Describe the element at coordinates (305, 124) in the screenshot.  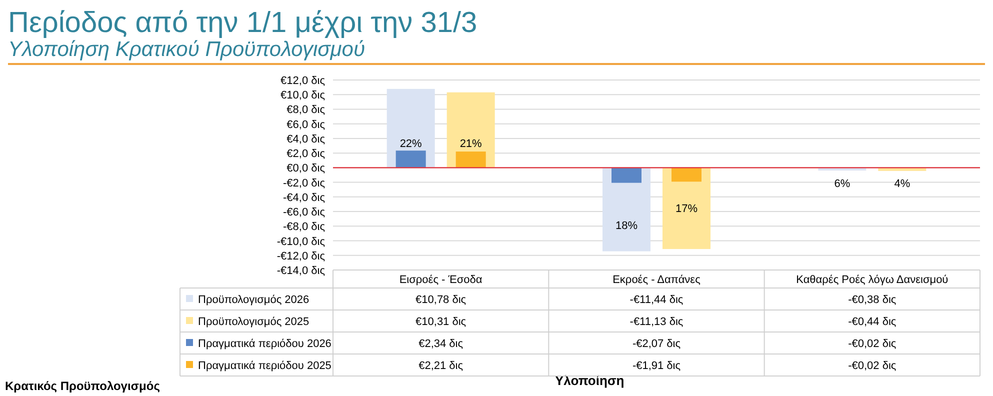
I see `y-tick-label: €6,0 δις` at that location.